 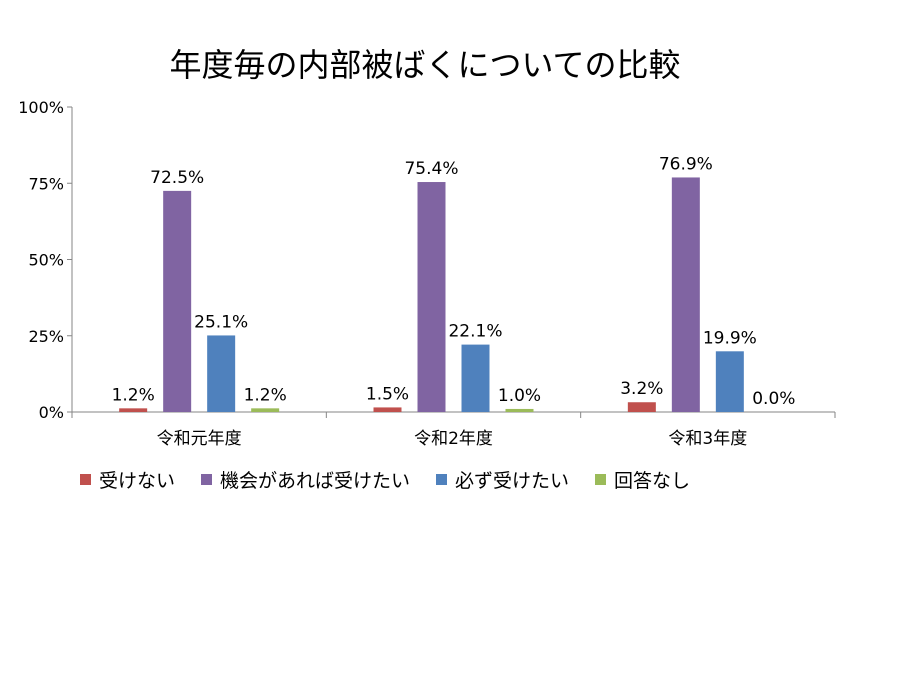 What do you see at coordinates (46, 183) in the screenshot?
I see `y-tick-label: 75%` at bounding box center [46, 183].